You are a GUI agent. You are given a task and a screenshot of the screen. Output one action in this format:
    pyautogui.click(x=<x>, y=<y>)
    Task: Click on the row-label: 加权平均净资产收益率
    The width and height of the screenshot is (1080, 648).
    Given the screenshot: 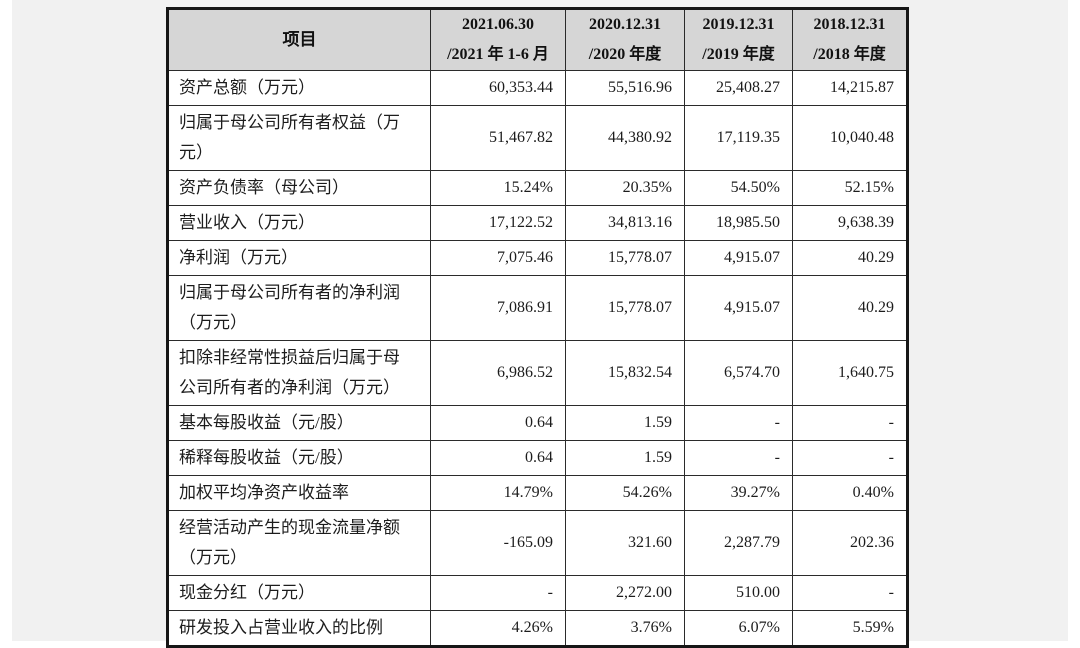 What is the action you would take?
    pyautogui.click(x=299, y=493)
    